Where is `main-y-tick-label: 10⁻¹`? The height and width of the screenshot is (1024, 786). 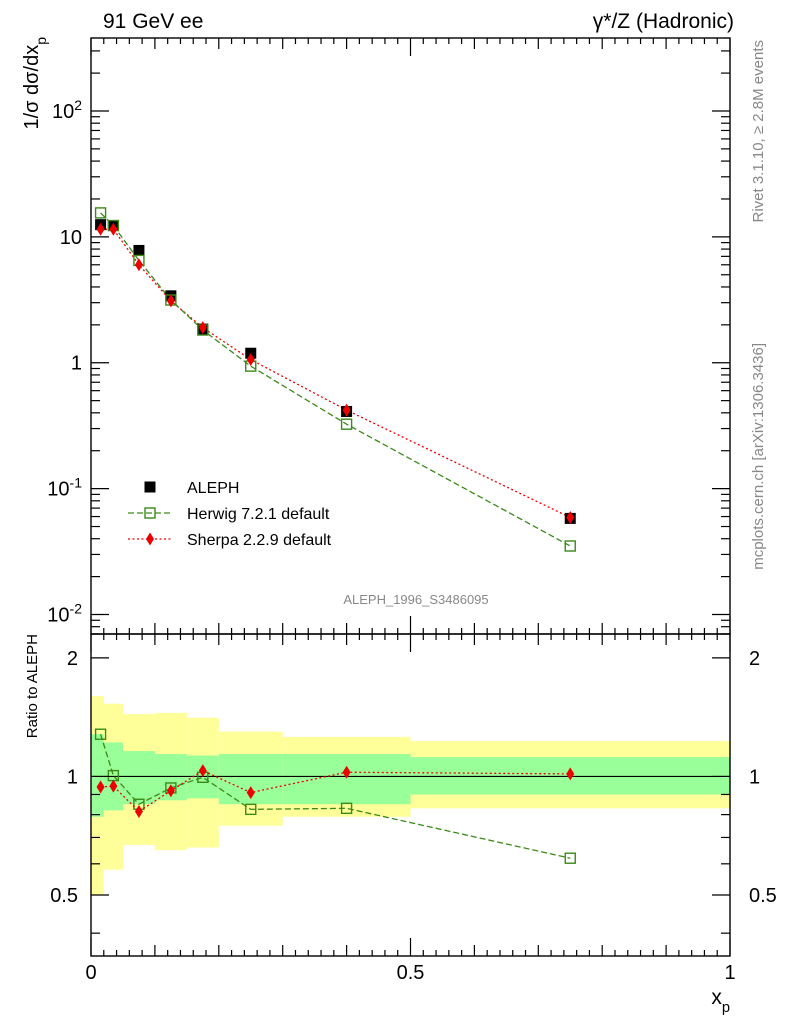
main-y-tick-label: 10⁻¹ is located at coordinates (64, 488).